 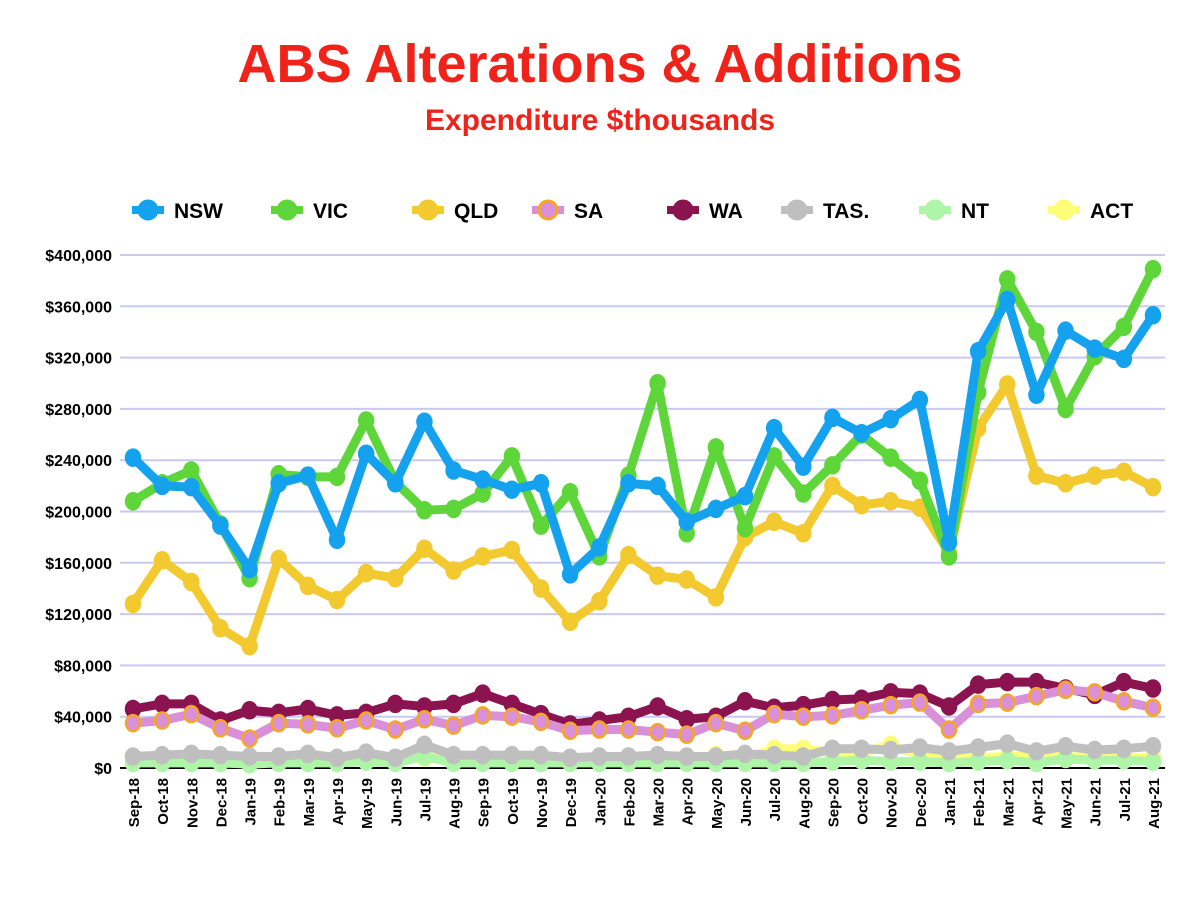 What do you see at coordinates (396, 802) in the screenshot?
I see `x-tick-label: Jun-19` at bounding box center [396, 802].